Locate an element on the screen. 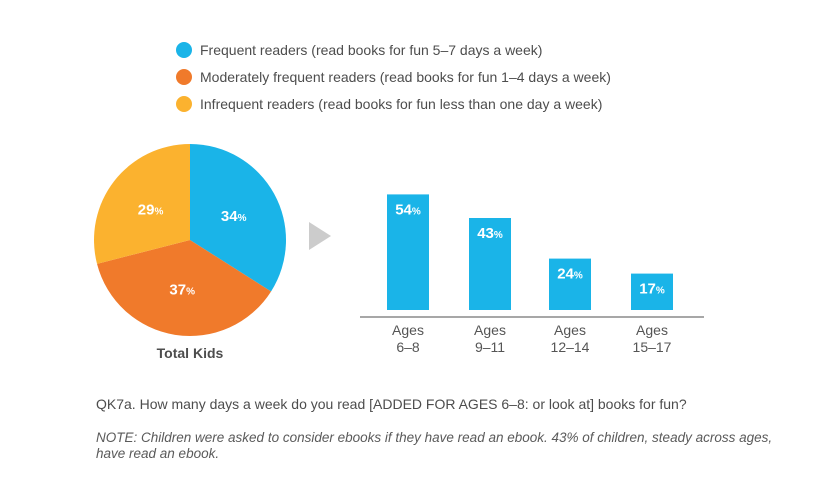 The width and height of the screenshot is (840, 503). bar-value-label-3: 17% is located at coordinates (652, 289).